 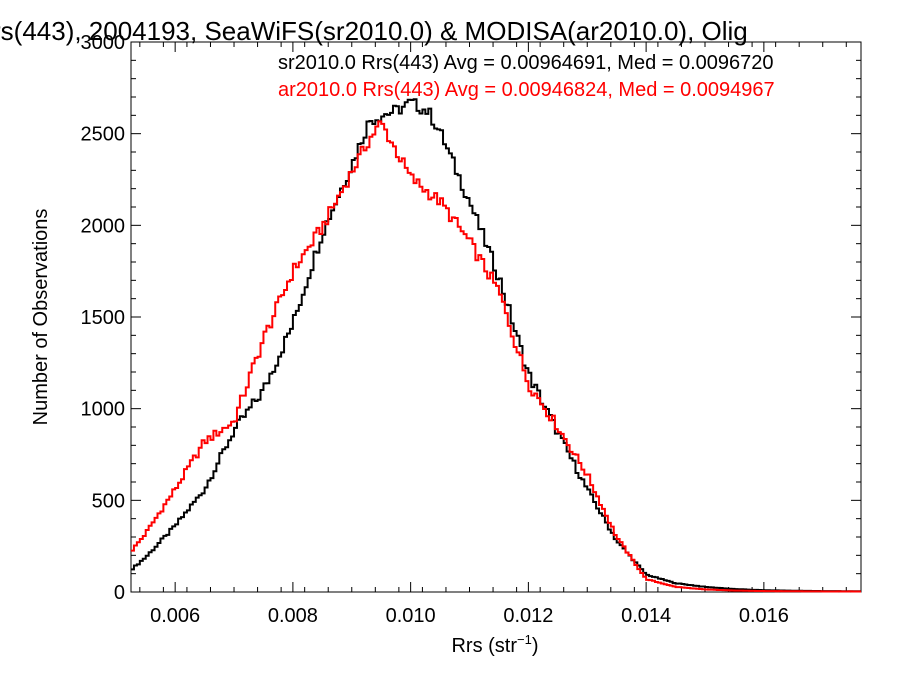 I want to click on y-tick-label: 500, so click(x=108, y=501).